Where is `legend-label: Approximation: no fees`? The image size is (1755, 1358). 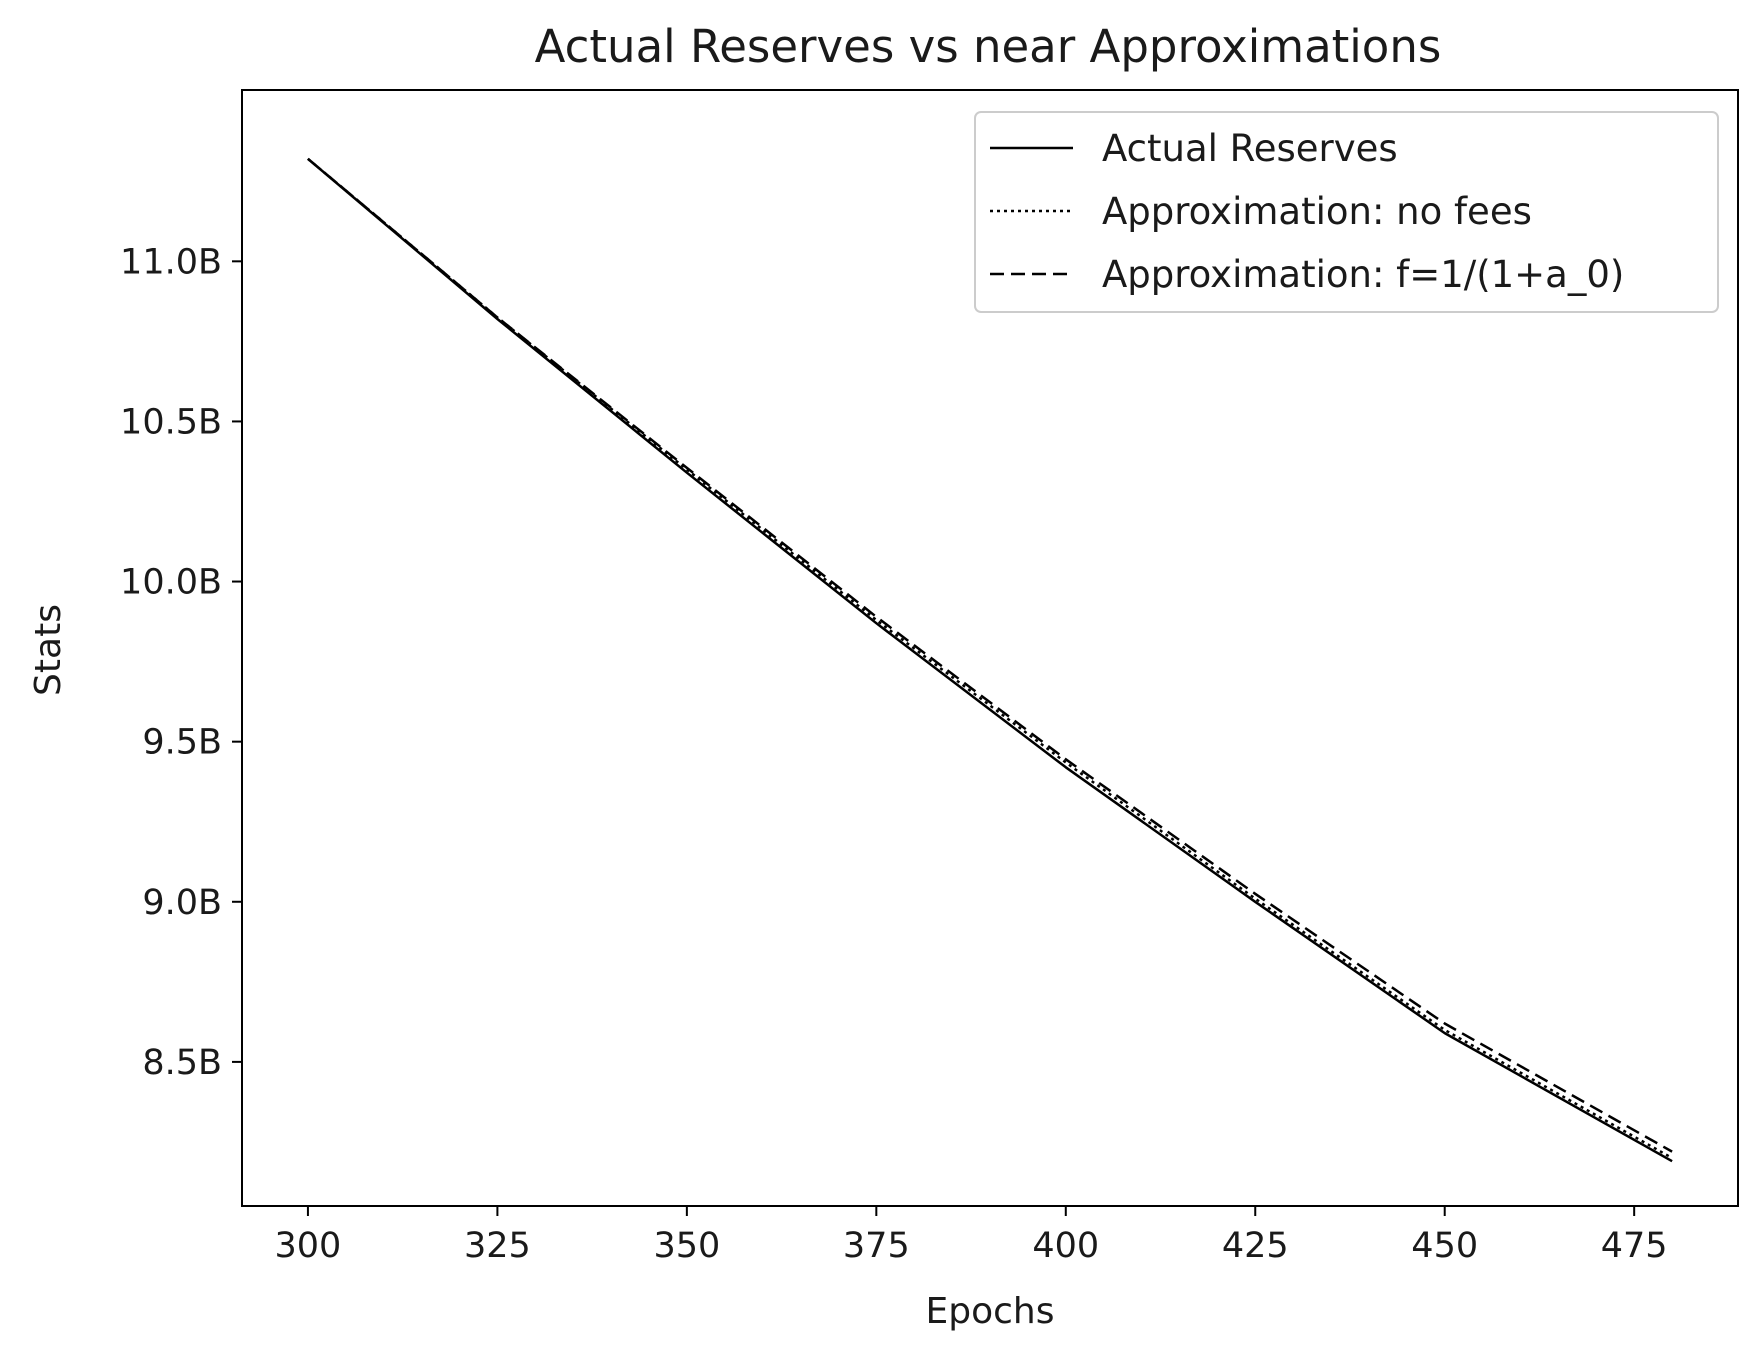 legend-label: Approximation: no fees is located at coordinates (1317, 211).